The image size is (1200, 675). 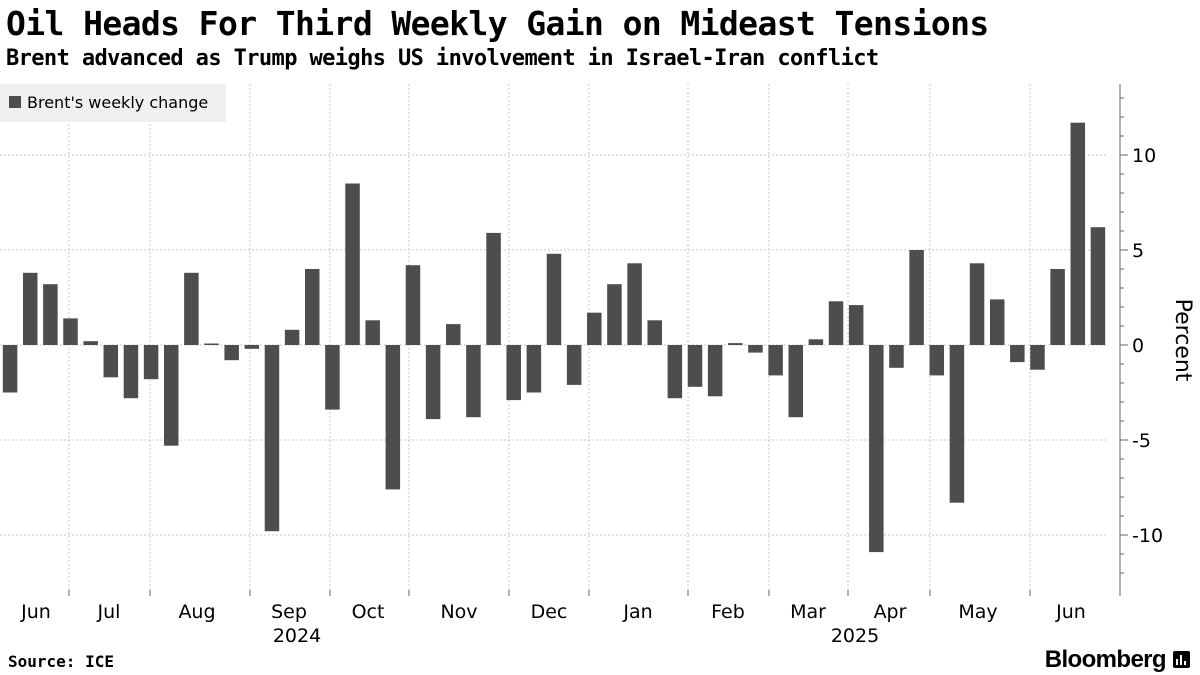 I want to click on x-tick-label: Oct, so click(x=368, y=612).